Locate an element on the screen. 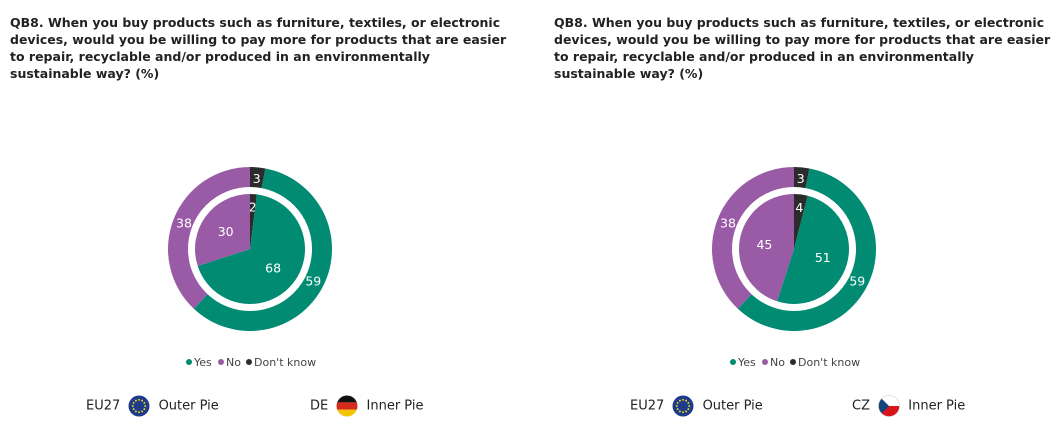 This screenshot has height=442, width=1056. donut-chart-de: 3 59 38 2 68 30 is located at coordinates (250, 249).